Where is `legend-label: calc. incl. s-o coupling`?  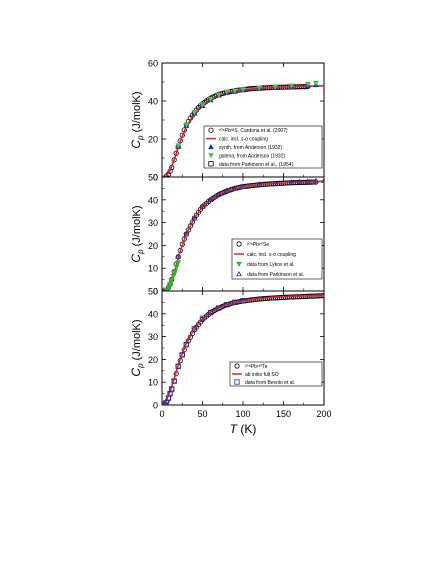
legend-label: calc. incl. s-o coupling is located at coordinates (271, 255).